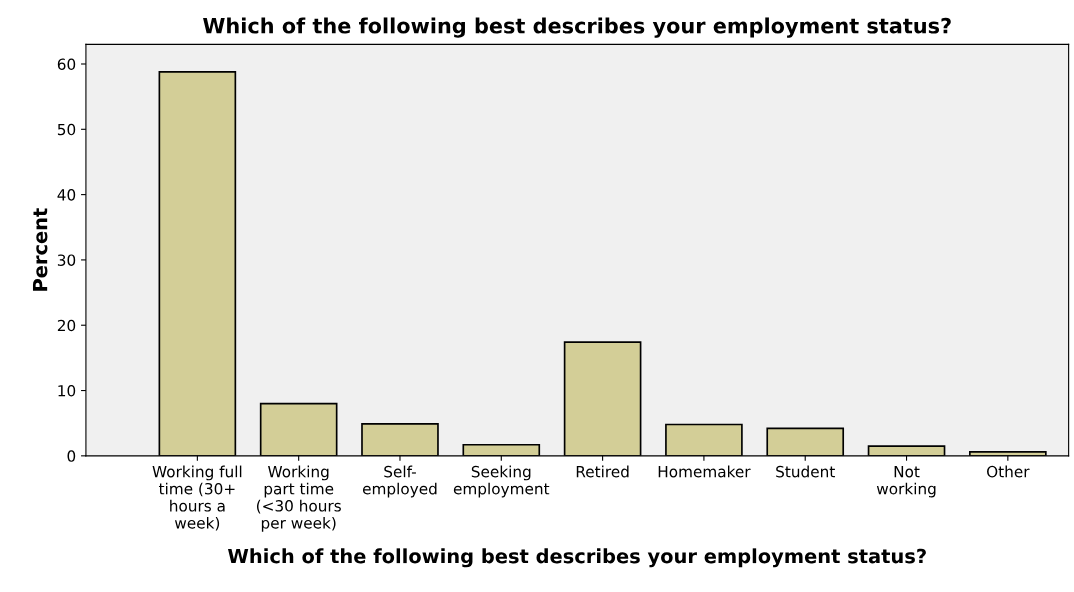 The height and width of the screenshot is (592, 1074). I want to click on x-axis-title: Which of the following best describes your employment status?, so click(576, 558).